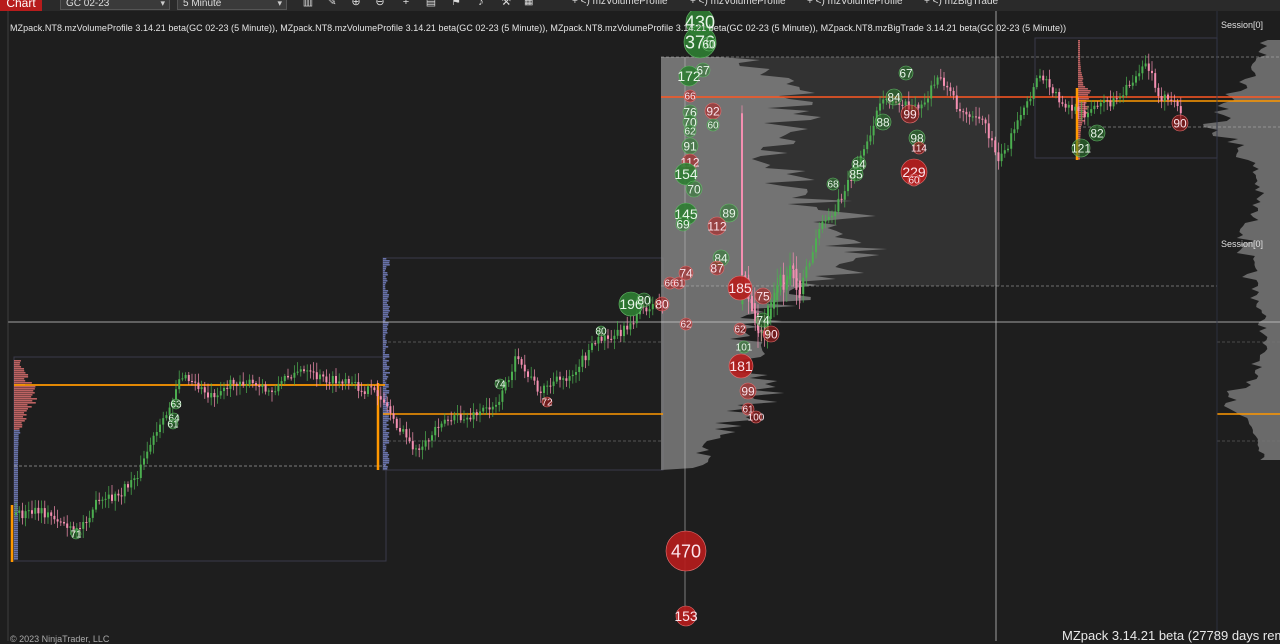 The image size is (1280, 644). Describe the element at coordinates (431, 4) in the screenshot. I see `properties-icon: ▤` at that location.